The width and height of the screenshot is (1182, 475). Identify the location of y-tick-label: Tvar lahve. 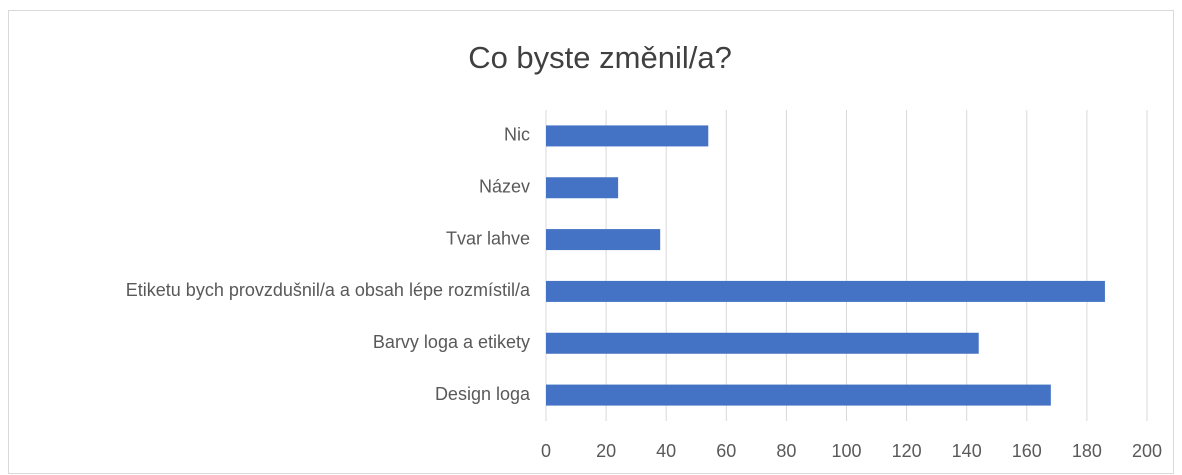
(488, 238).